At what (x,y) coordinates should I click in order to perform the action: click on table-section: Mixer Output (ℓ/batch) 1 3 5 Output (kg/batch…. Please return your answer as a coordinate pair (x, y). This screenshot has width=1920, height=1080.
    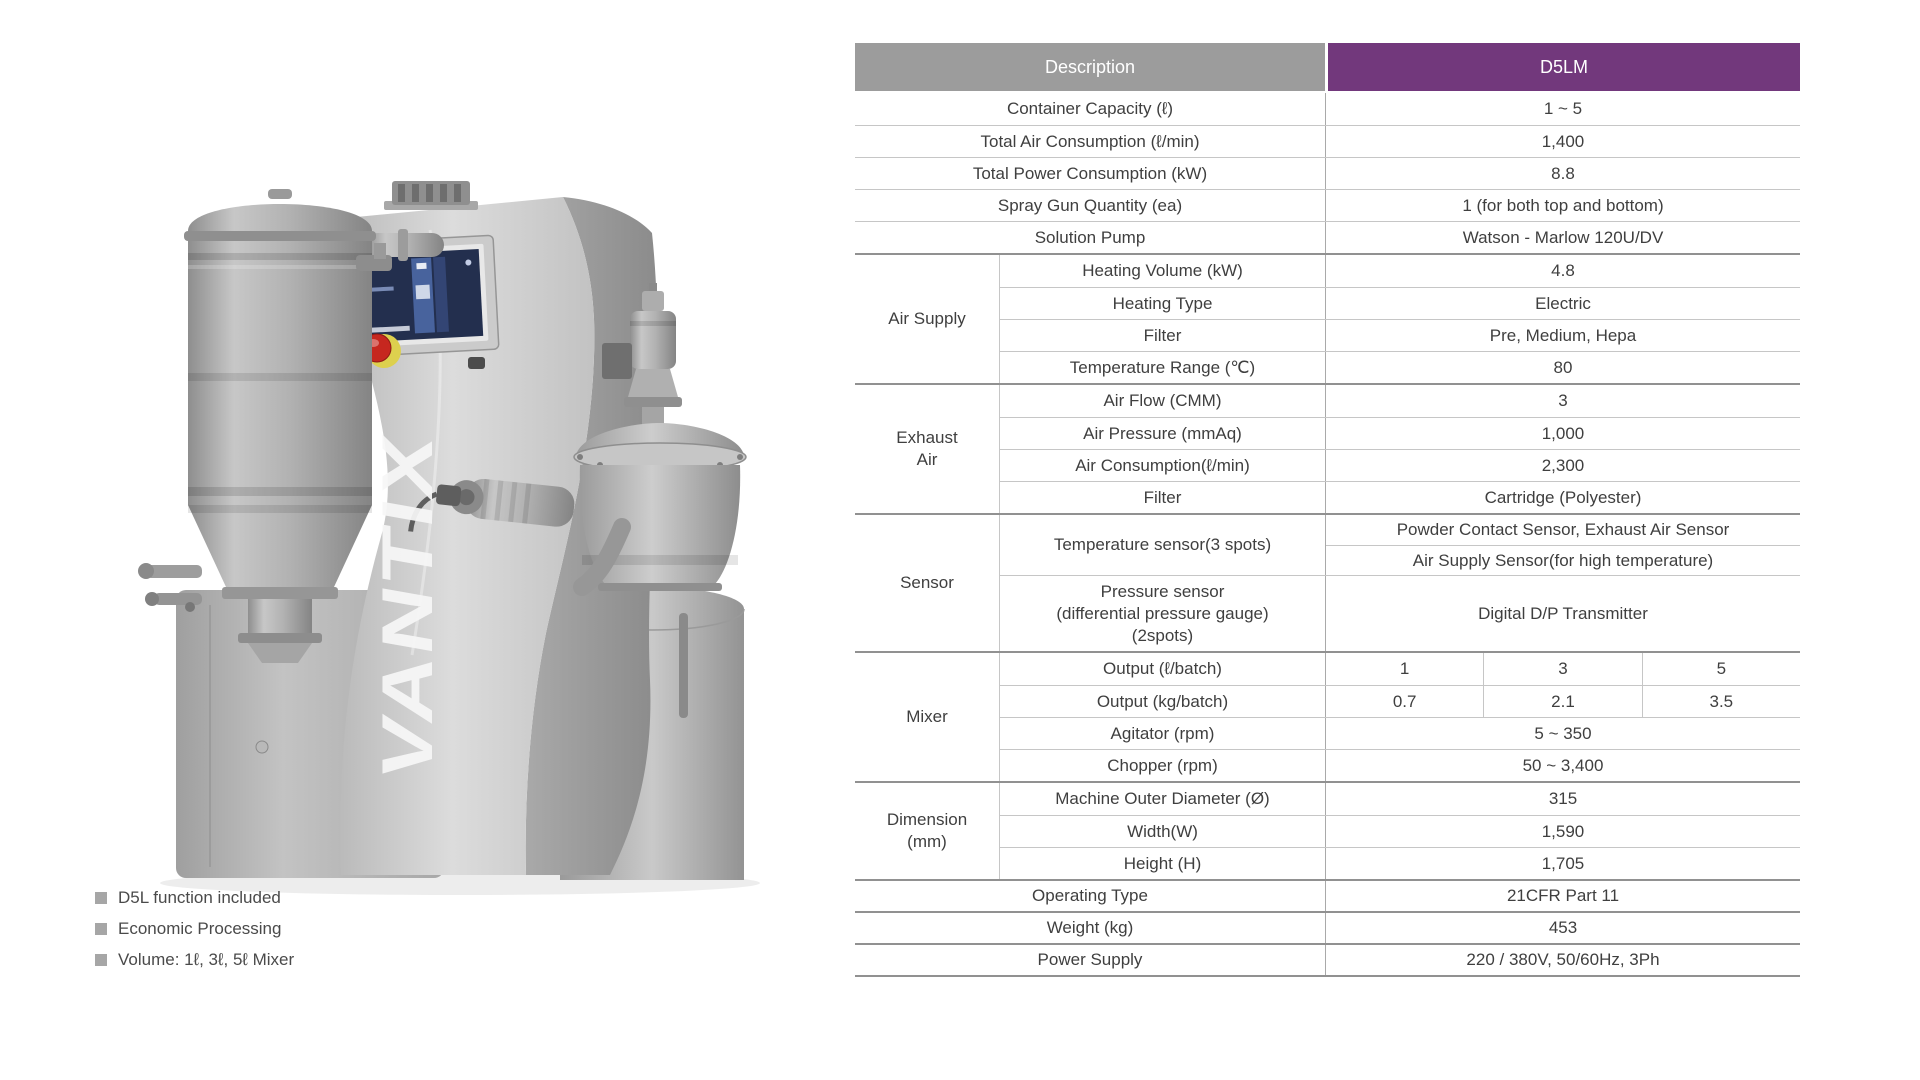
    Looking at the image, I should click on (1327, 716).